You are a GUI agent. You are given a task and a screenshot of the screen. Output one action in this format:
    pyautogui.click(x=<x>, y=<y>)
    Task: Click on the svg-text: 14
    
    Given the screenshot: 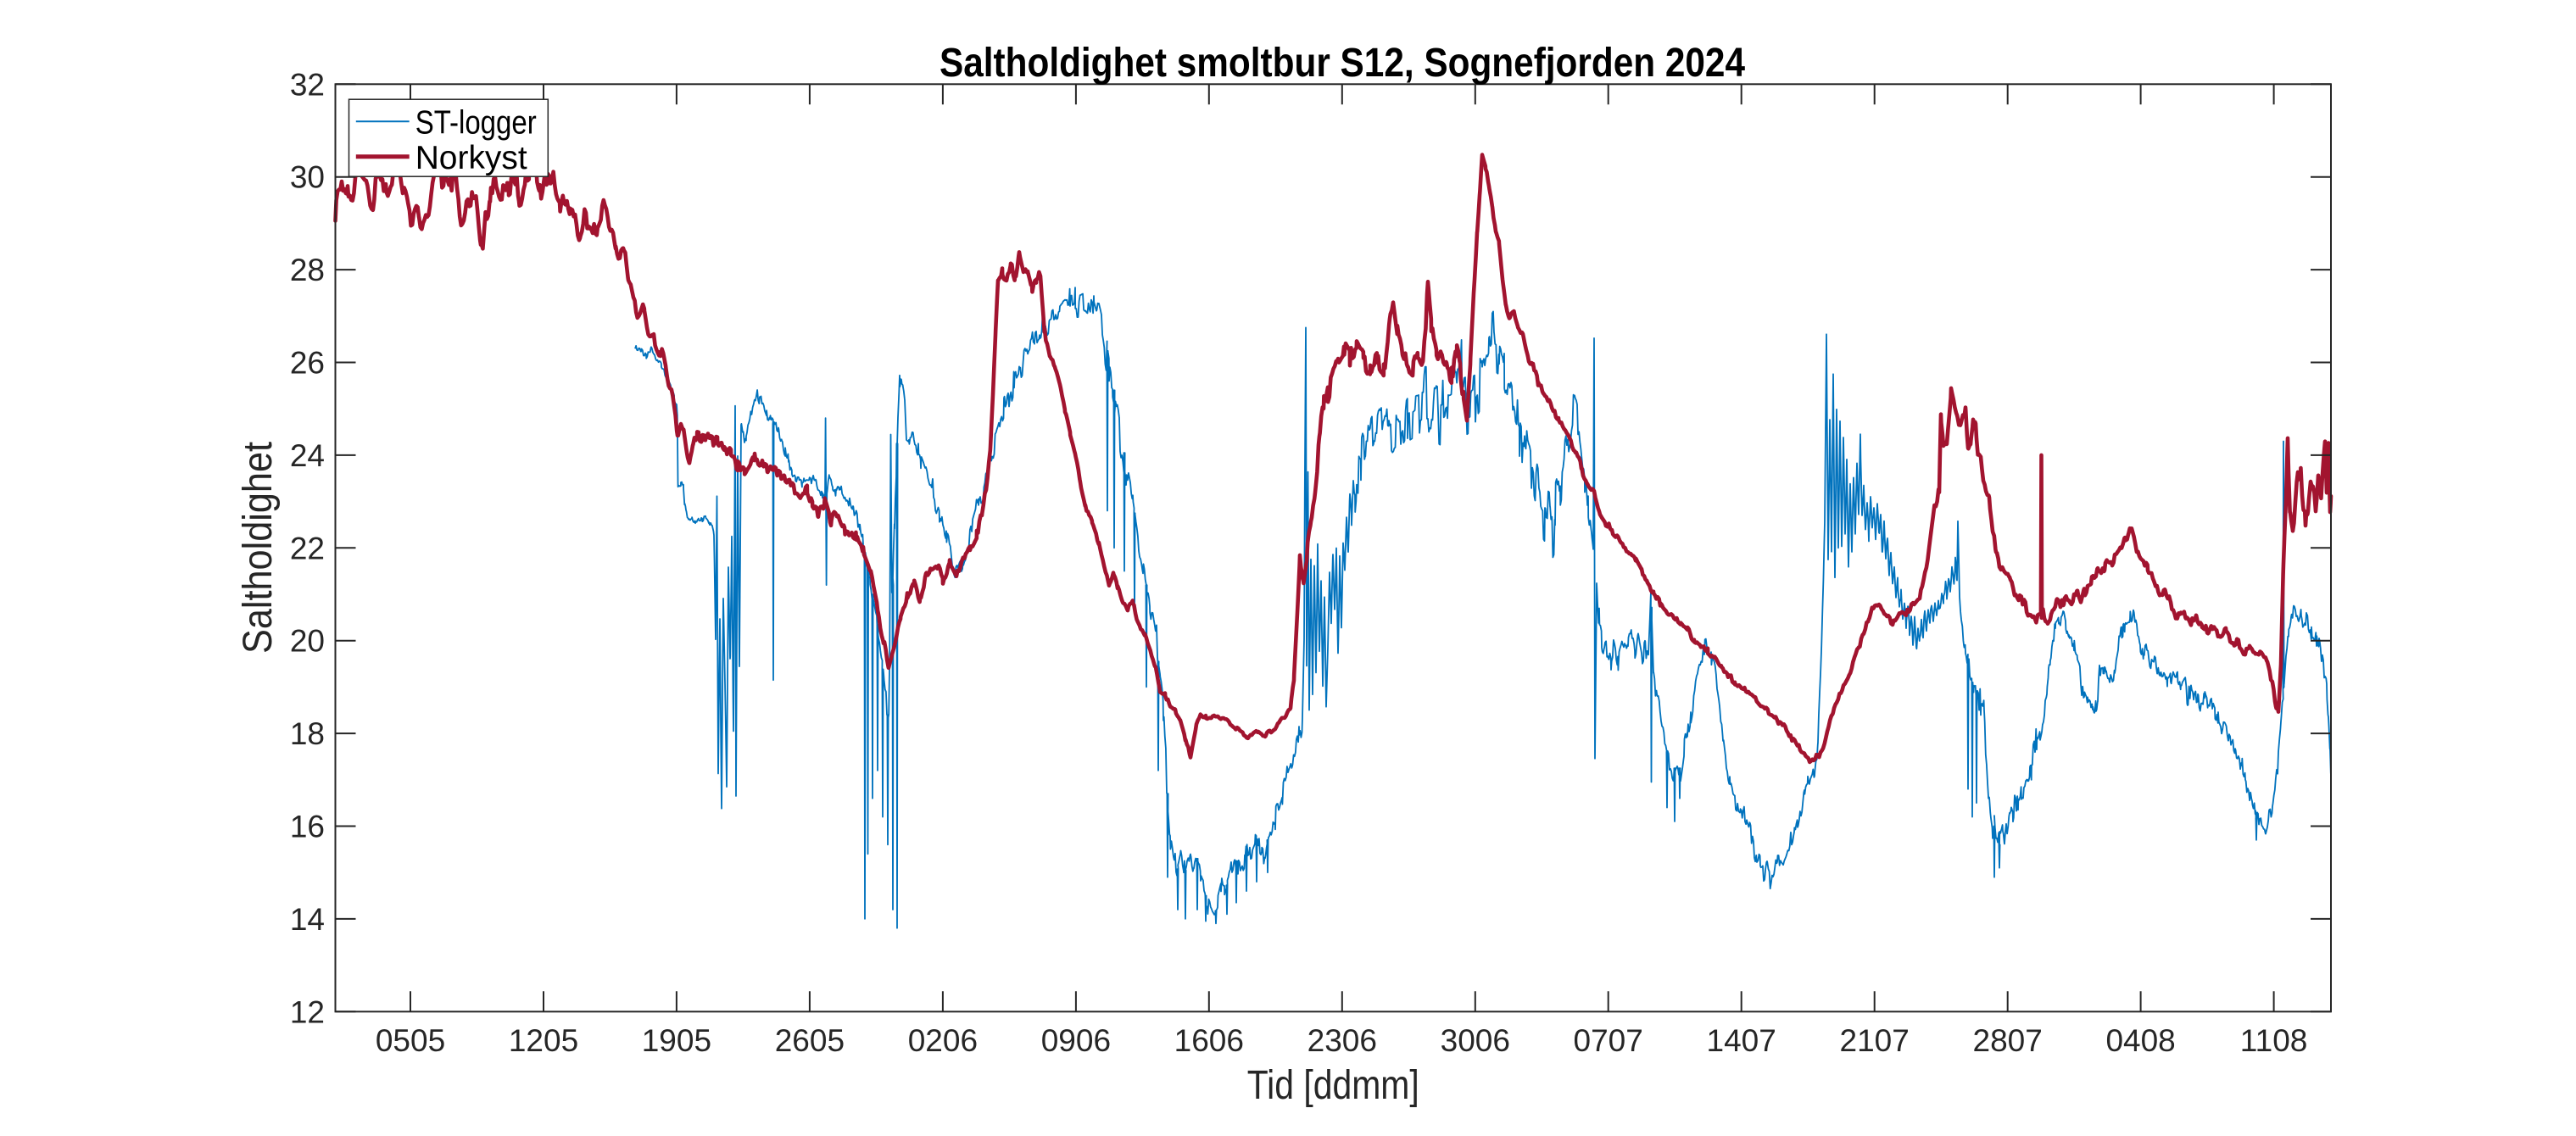 What is the action you would take?
    pyautogui.click(x=307, y=920)
    